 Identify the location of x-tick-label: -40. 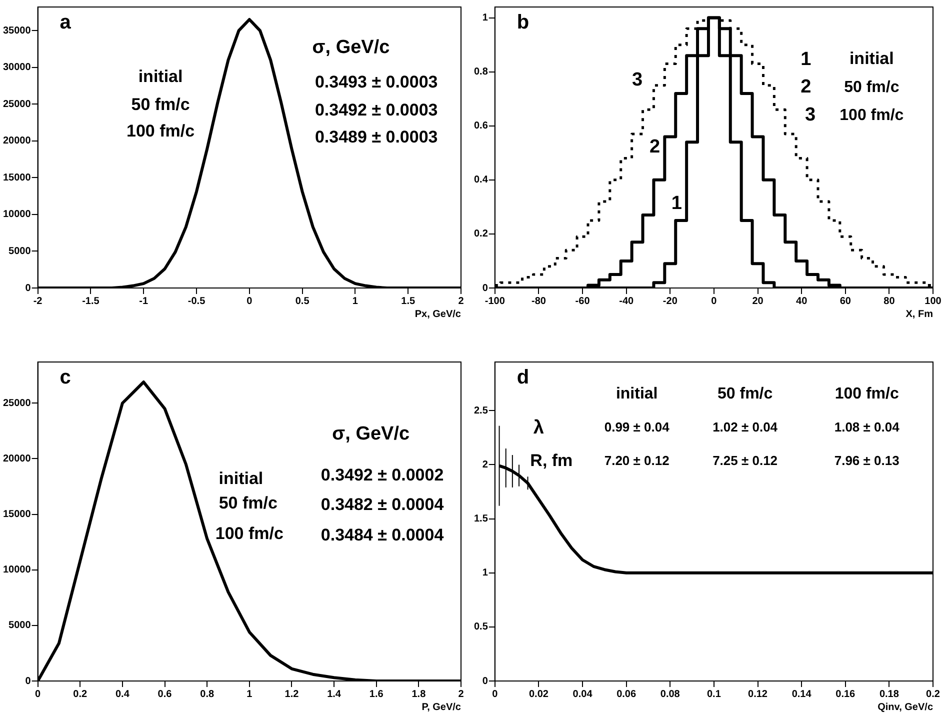
(626, 301).